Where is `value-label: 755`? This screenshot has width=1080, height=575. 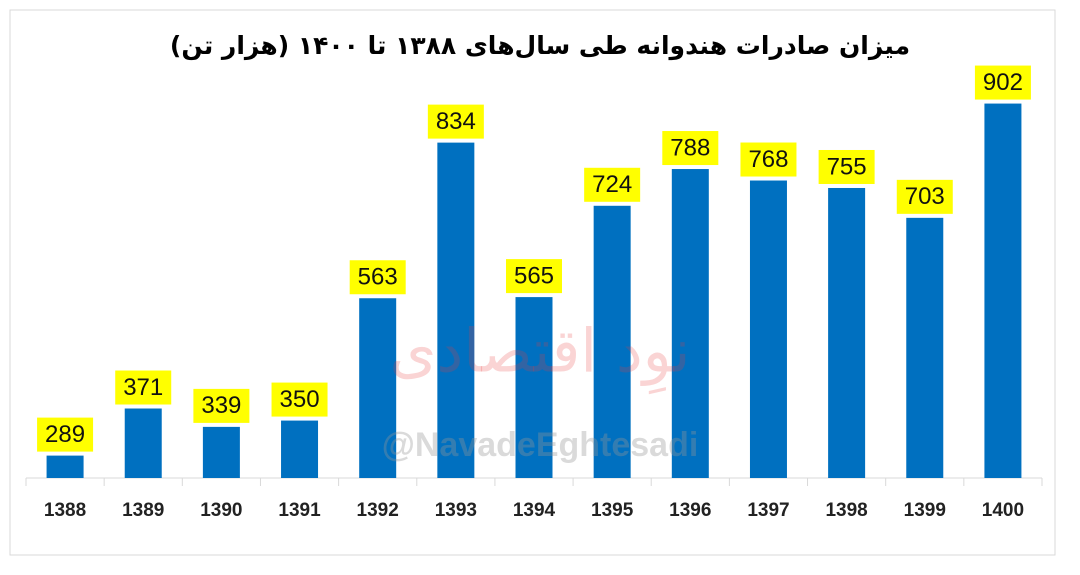 value-label: 755 is located at coordinates (847, 166).